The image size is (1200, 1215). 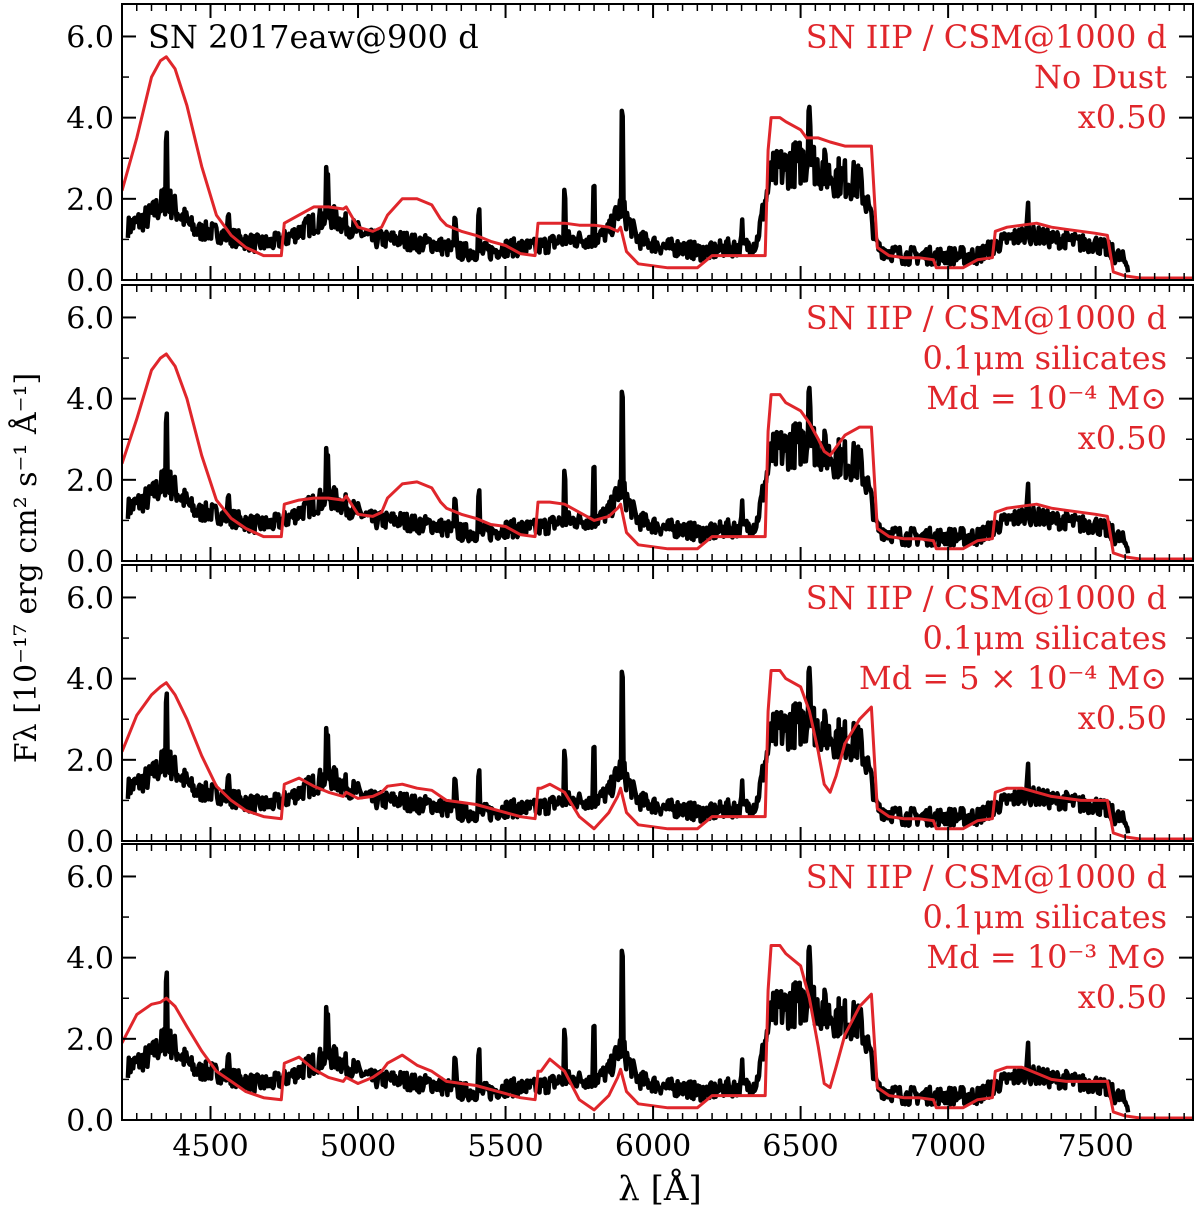 What do you see at coordinates (659, 1188) in the screenshot?
I see `x-axis-label: λ [Å]` at bounding box center [659, 1188].